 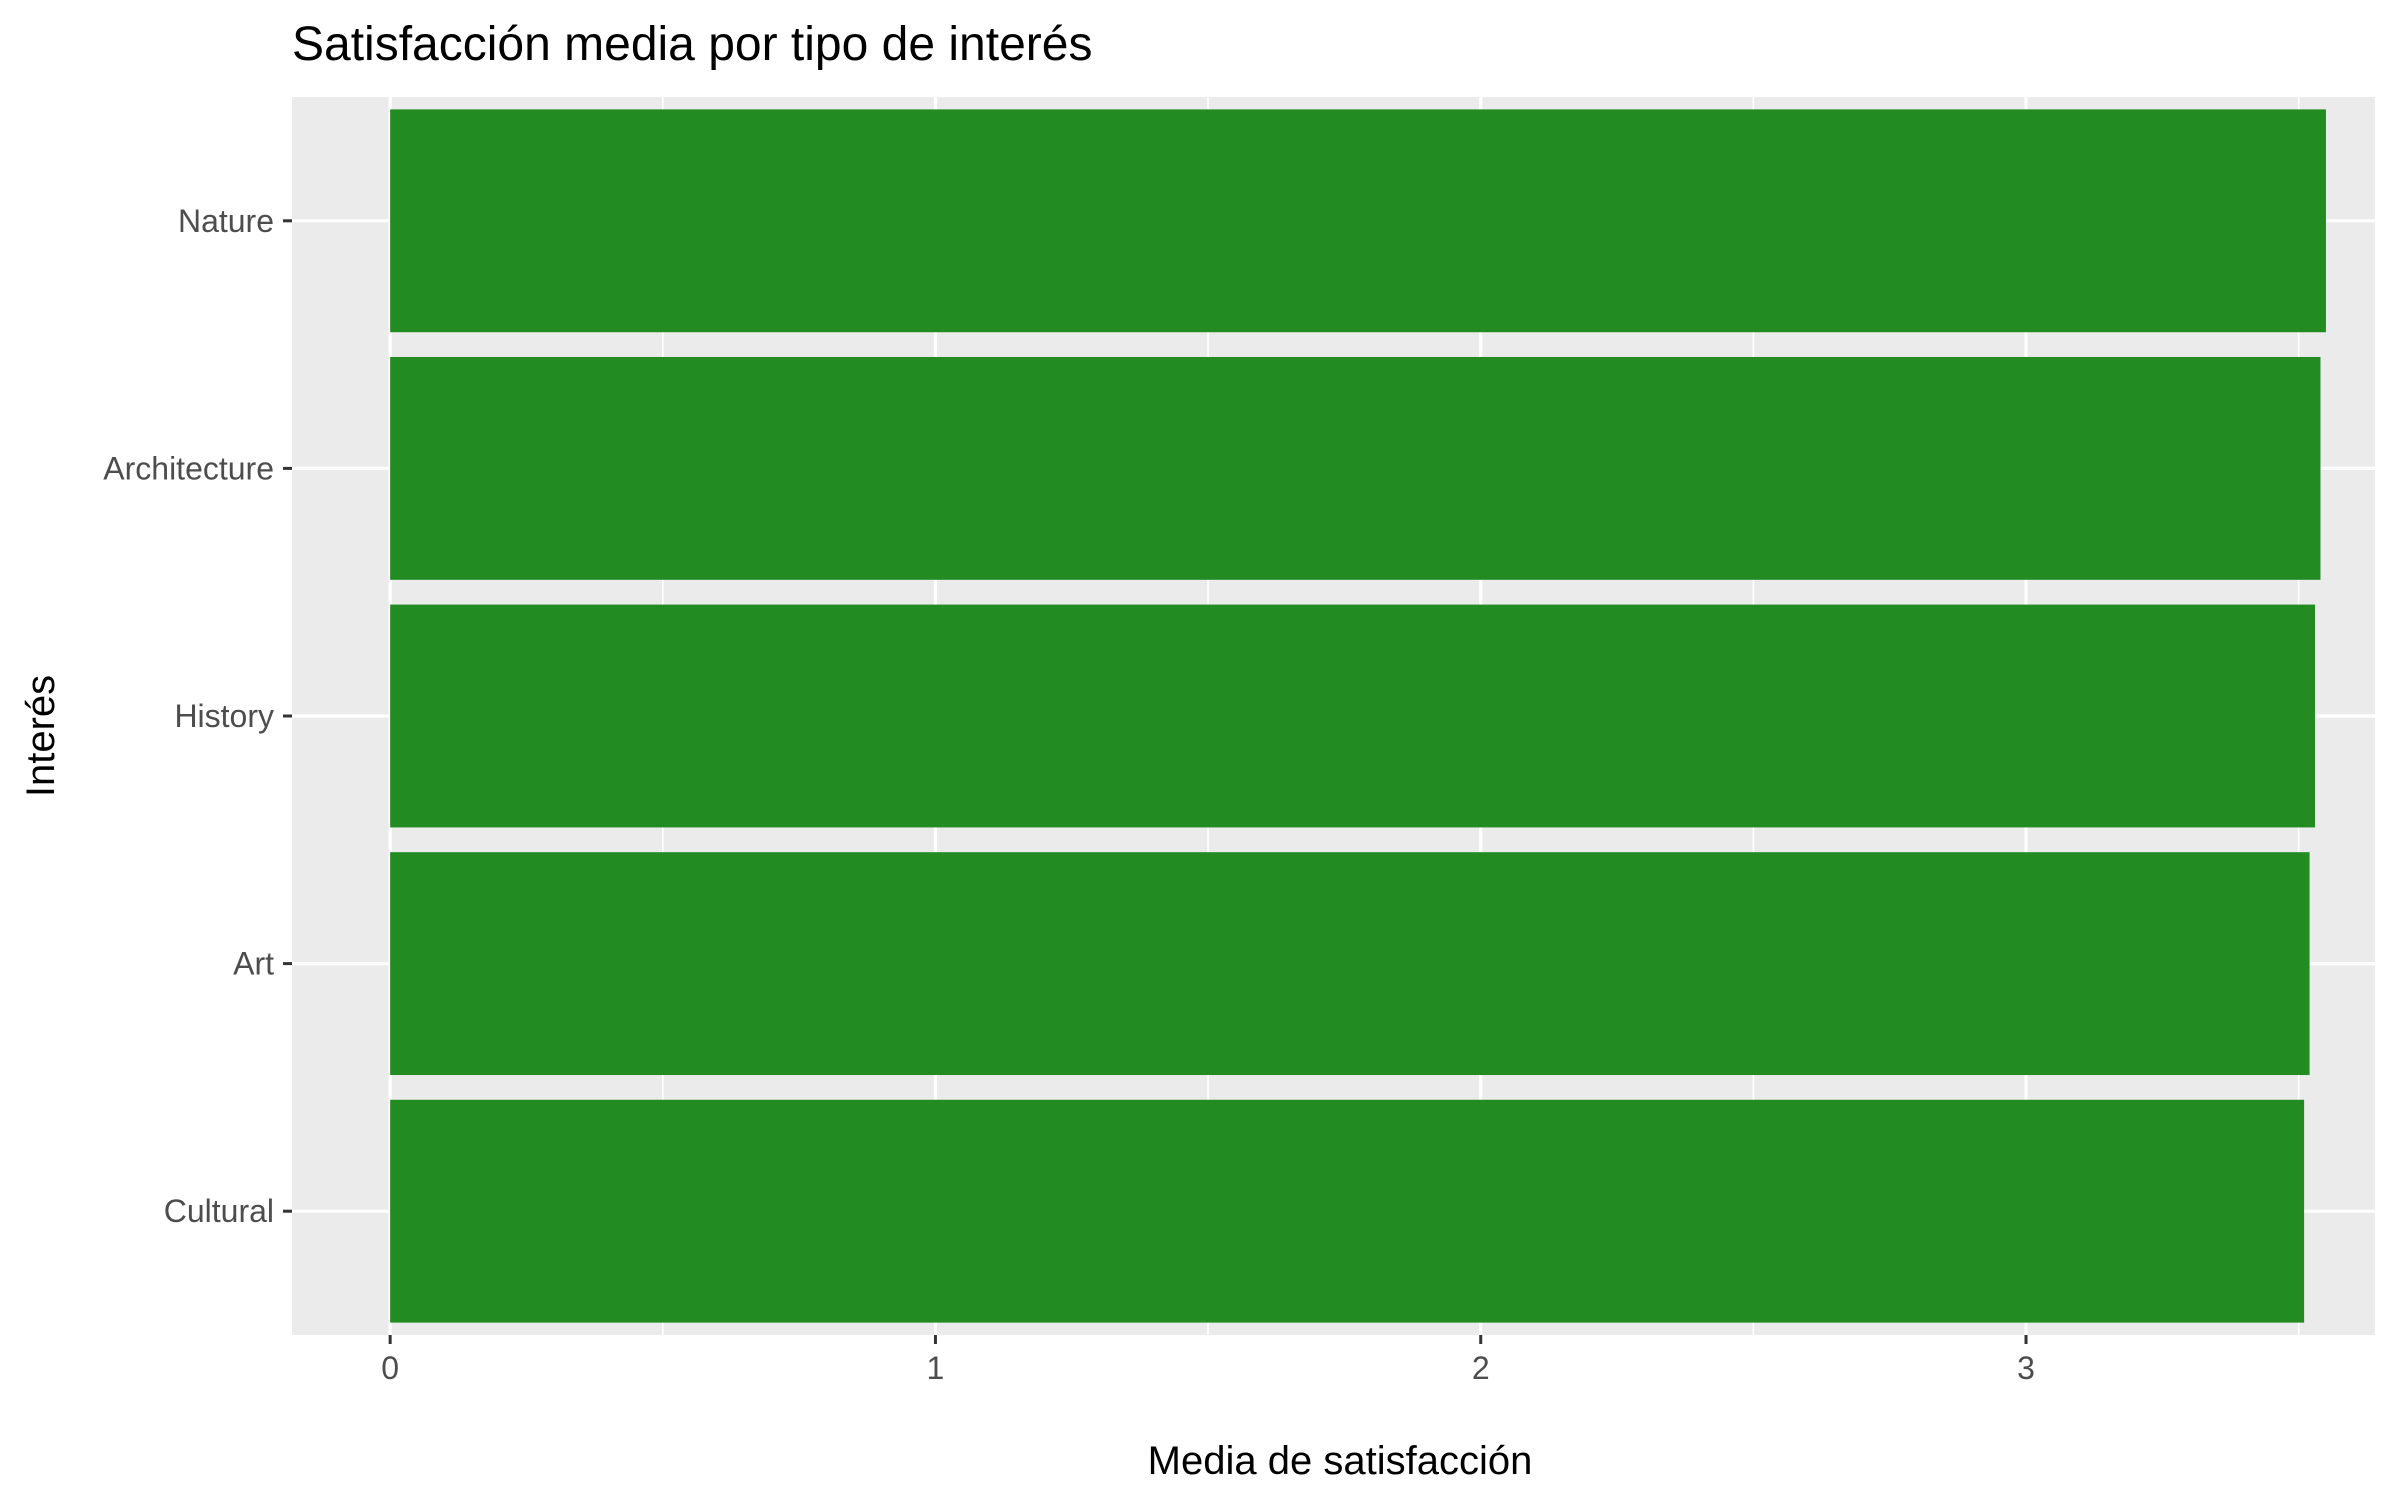 What do you see at coordinates (936, 1368) in the screenshot?
I see `x-tick-label: 1` at bounding box center [936, 1368].